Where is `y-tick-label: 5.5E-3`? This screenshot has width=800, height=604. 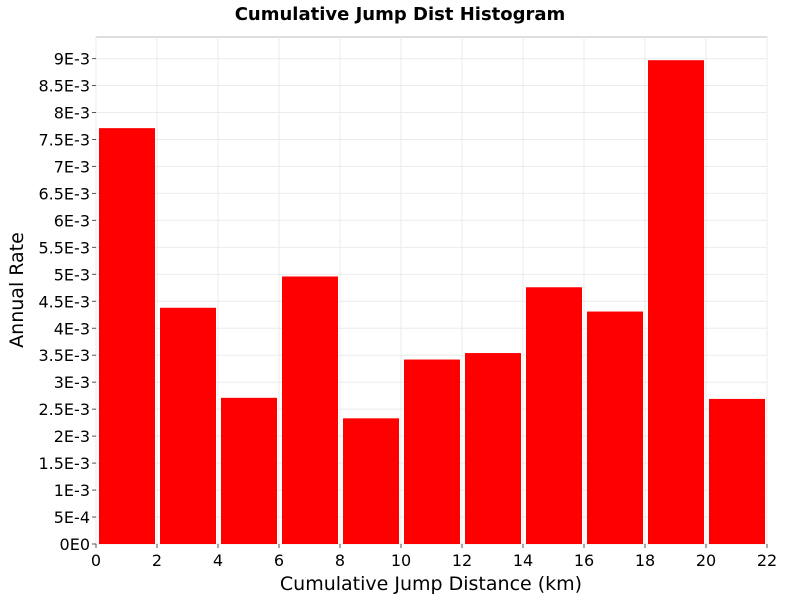 y-tick-label: 5.5E-3 is located at coordinates (64, 247).